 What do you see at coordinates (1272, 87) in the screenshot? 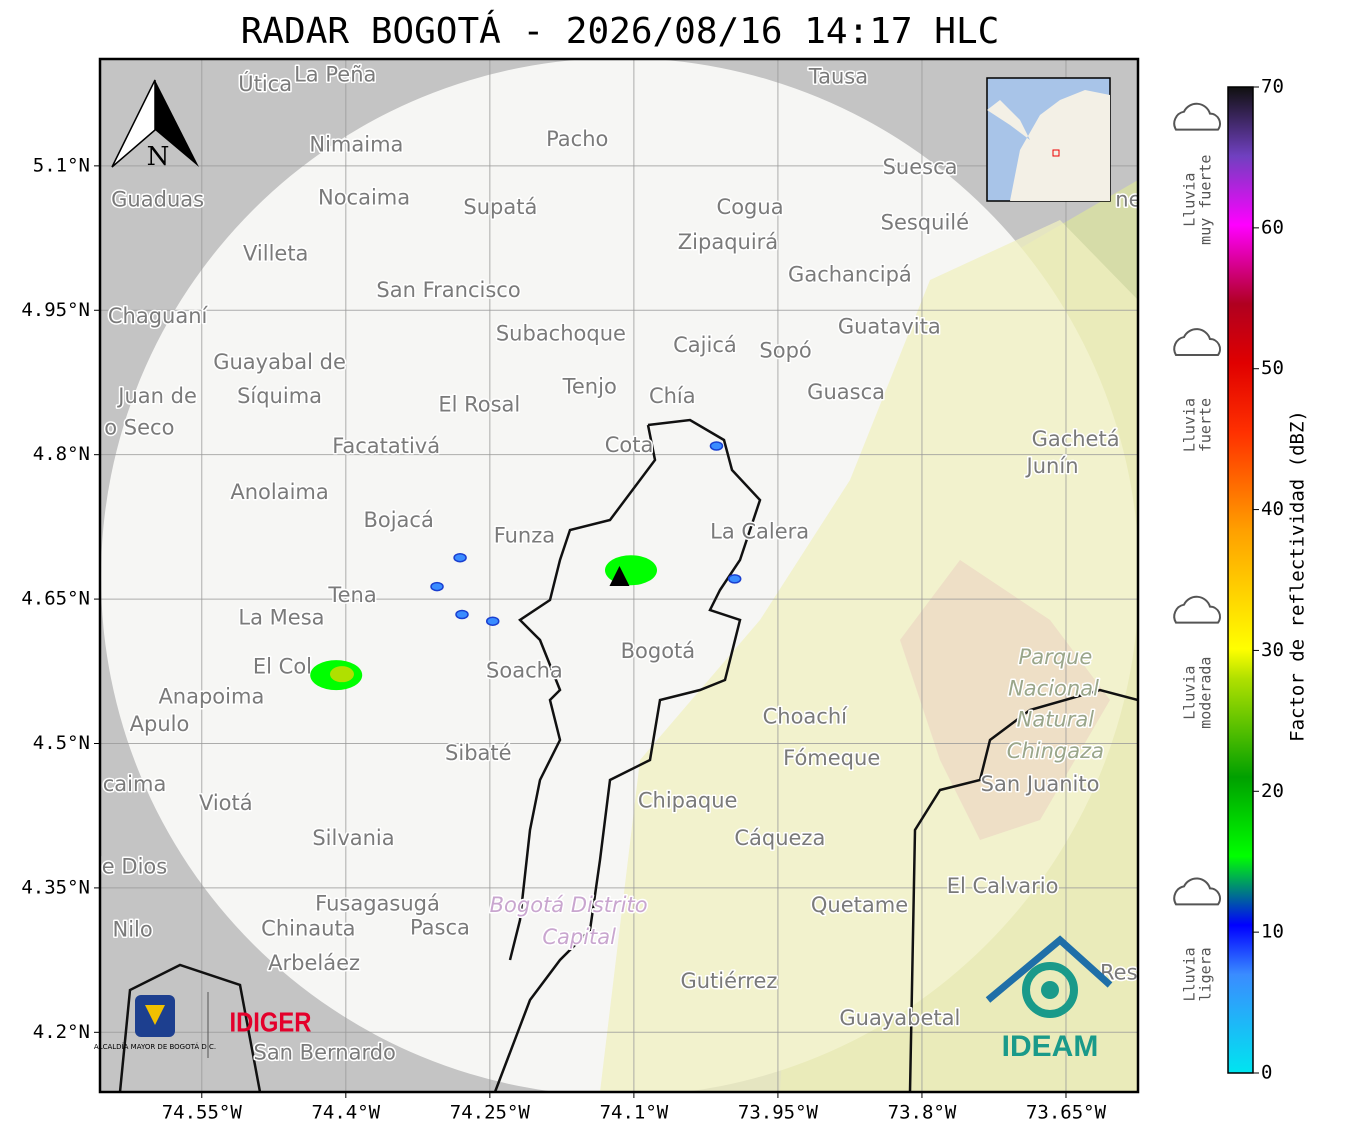
I see `colorbar-tick-label: 70` at bounding box center [1272, 87].